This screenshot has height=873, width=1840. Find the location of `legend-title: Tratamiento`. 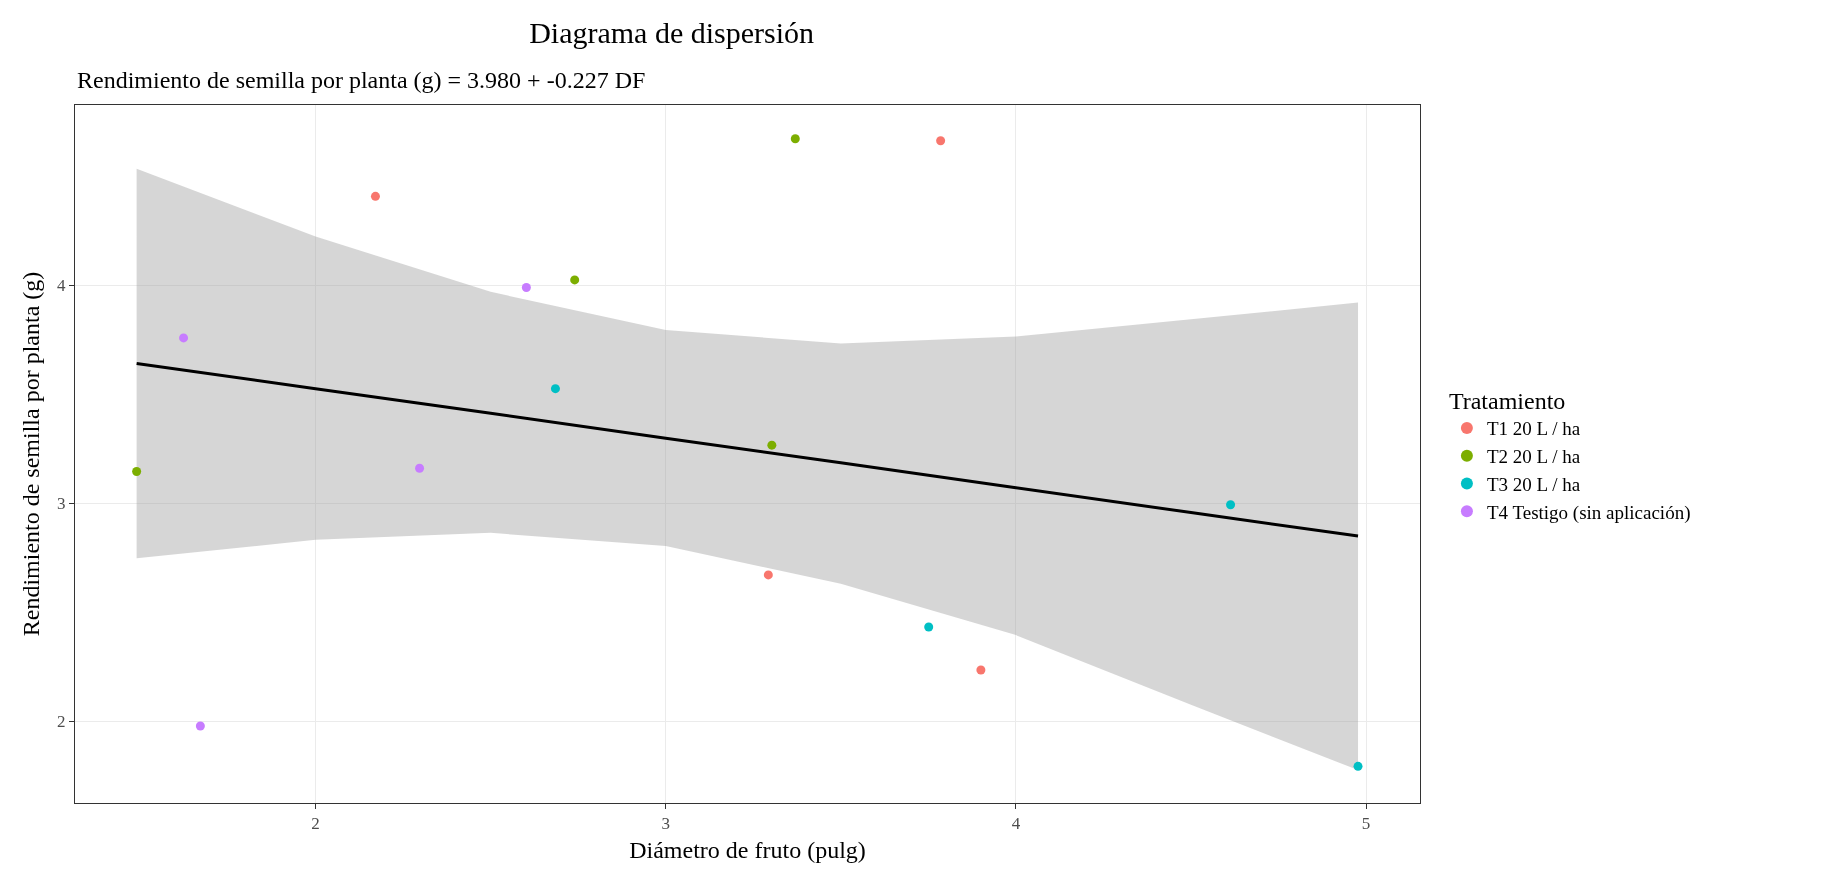

legend-title: Tratamiento is located at coordinates (1507, 401).